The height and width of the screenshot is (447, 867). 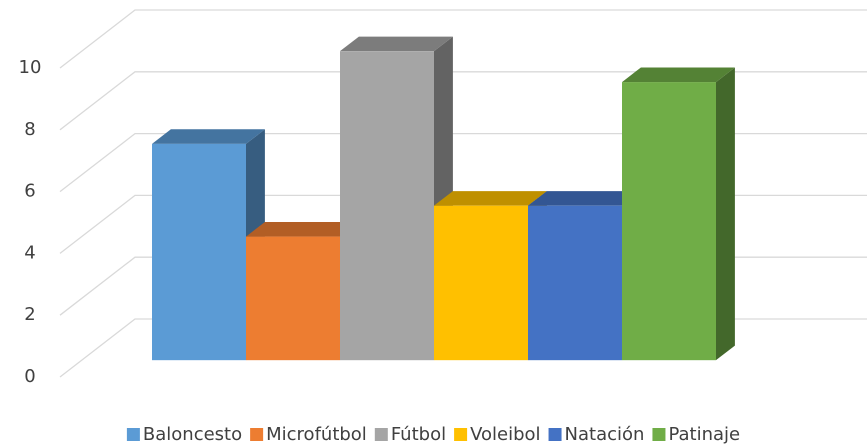 What do you see at coordinates (418, 434) in the screenshot?
I see `legend-label: Fútbol` at bounding box center [418, 434].